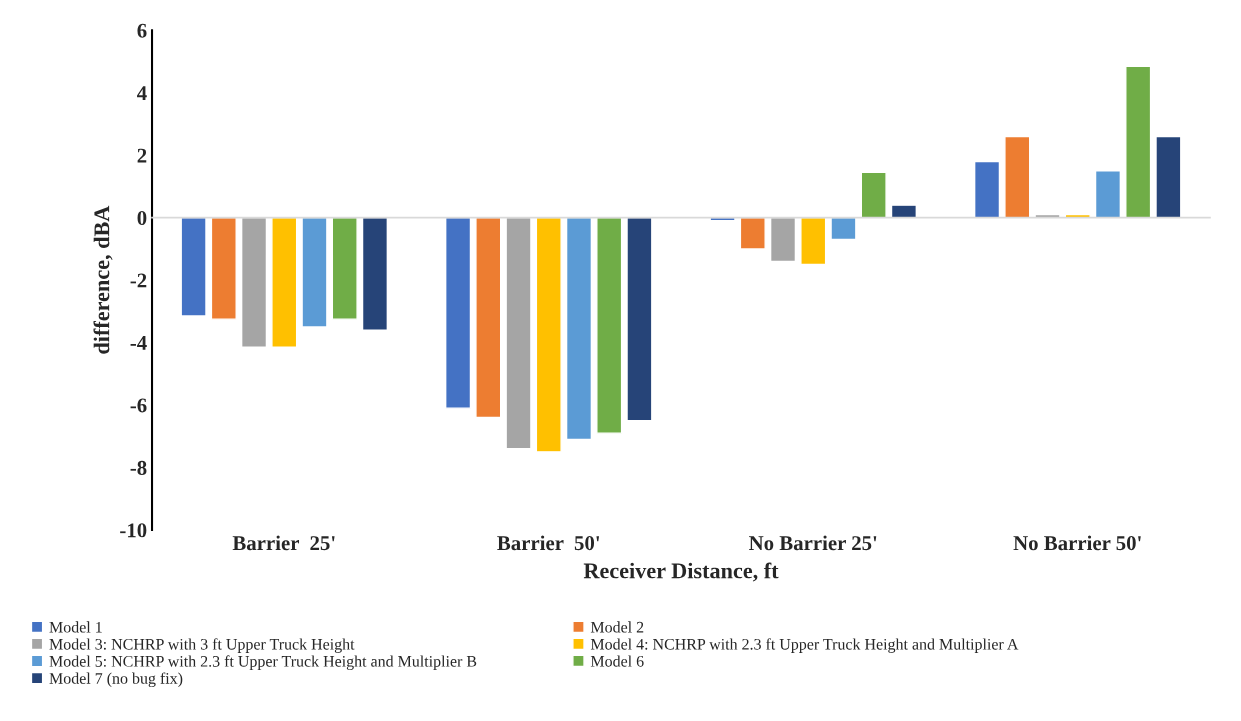 This screenshot has height=721, width=1241. I want to click on legend-label: Model 7 (no bug fix), so click(116, 680).